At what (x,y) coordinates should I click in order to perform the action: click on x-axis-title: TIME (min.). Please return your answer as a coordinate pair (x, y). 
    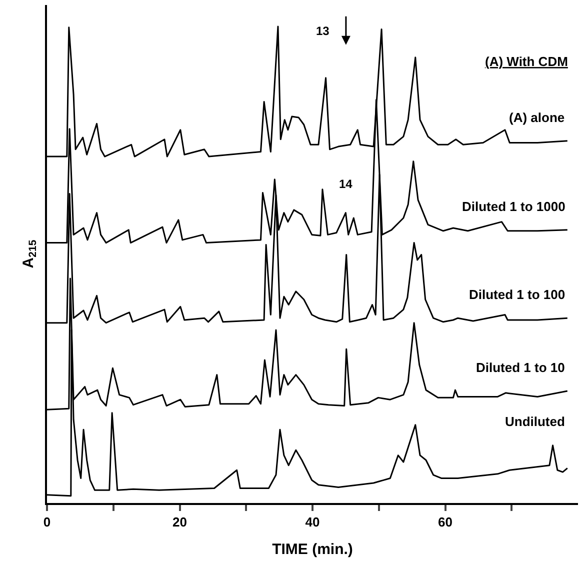
    Looking at the image, I should click on (312, 549).